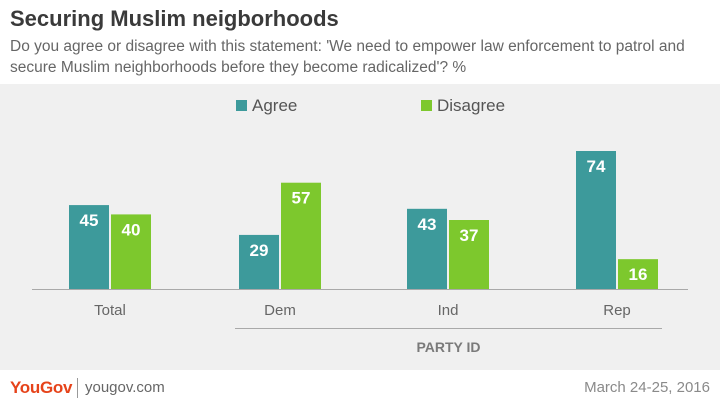  I want to click on category-label-total: Total, so click(110, 310).